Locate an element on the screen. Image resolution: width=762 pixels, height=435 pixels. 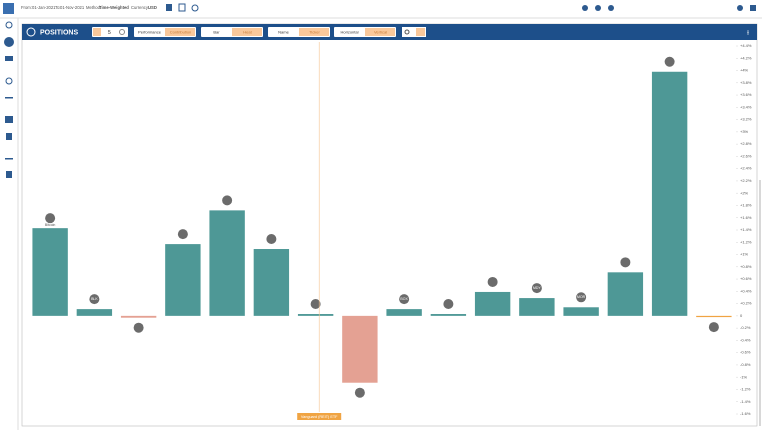
category-label: BLK is located at coordinates (94, 299).